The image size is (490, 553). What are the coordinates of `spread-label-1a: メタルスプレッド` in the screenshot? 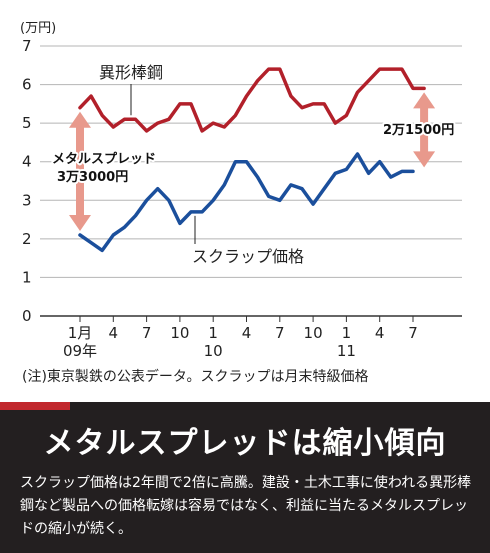 It's located at (104, 159).